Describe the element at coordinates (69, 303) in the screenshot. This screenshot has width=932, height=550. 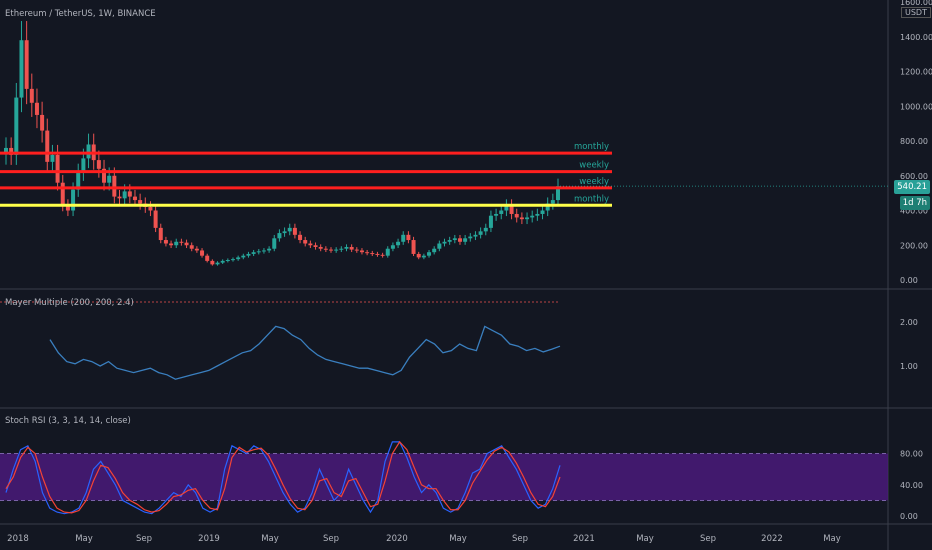
I see `mayer-title: Mayer Multiple (200, 200, 2.4)` at that location.